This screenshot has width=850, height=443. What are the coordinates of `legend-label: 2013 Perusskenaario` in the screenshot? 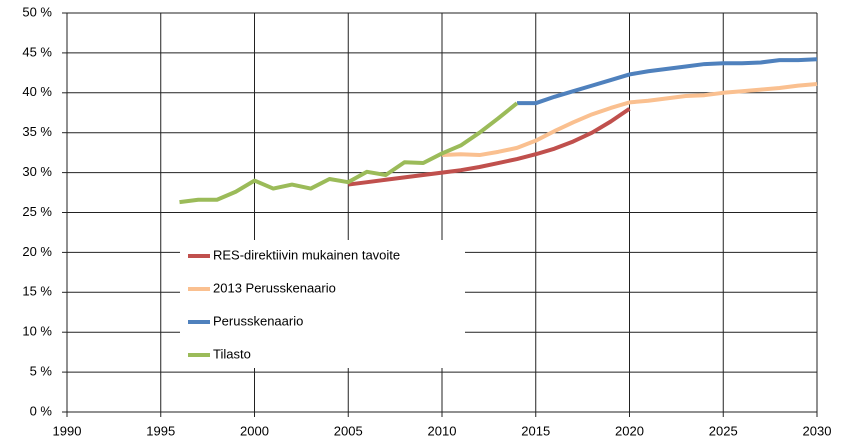 It's located at (274, 287).